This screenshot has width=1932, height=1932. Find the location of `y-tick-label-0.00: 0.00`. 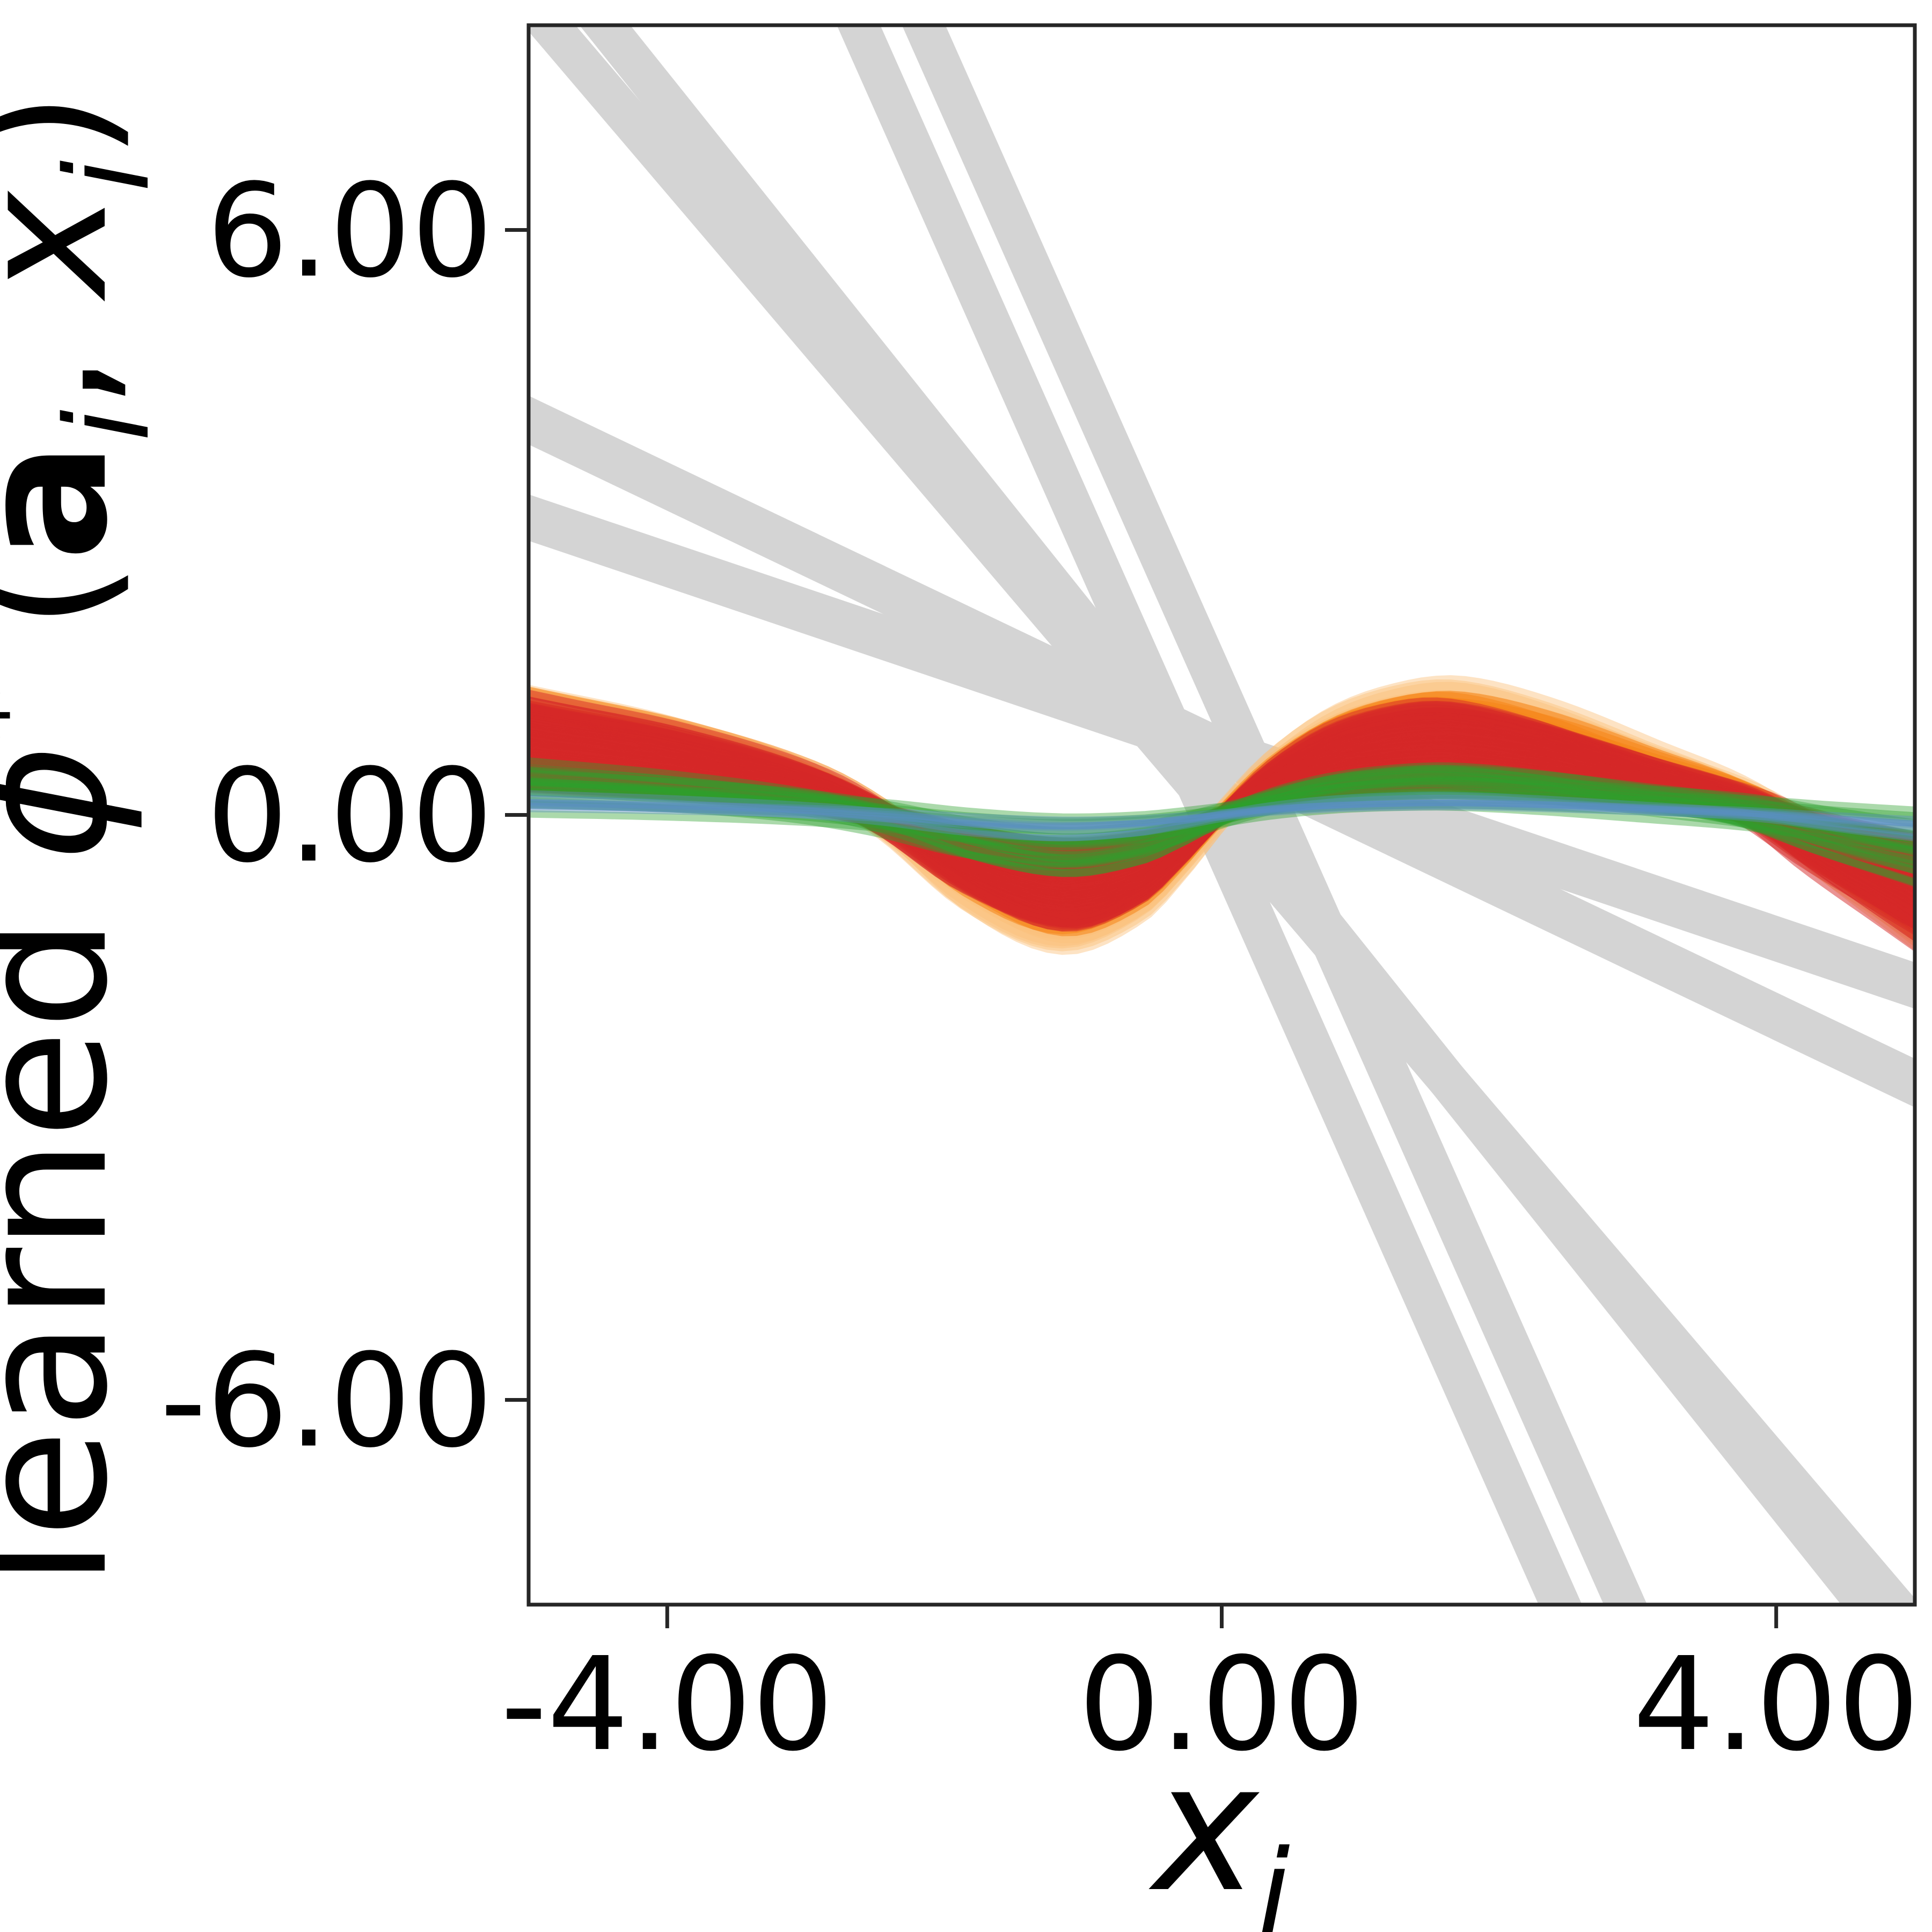

y-tick-label-0.00: 0.00 is located at coordinates (350, 816).